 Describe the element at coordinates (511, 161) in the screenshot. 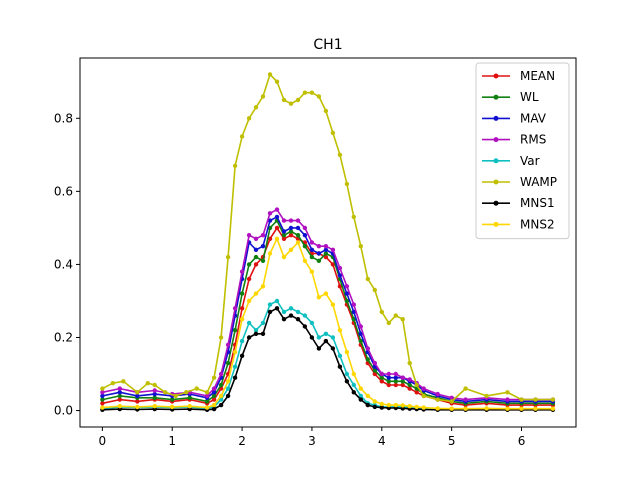

I see `legend-item-var: Var` at that location.